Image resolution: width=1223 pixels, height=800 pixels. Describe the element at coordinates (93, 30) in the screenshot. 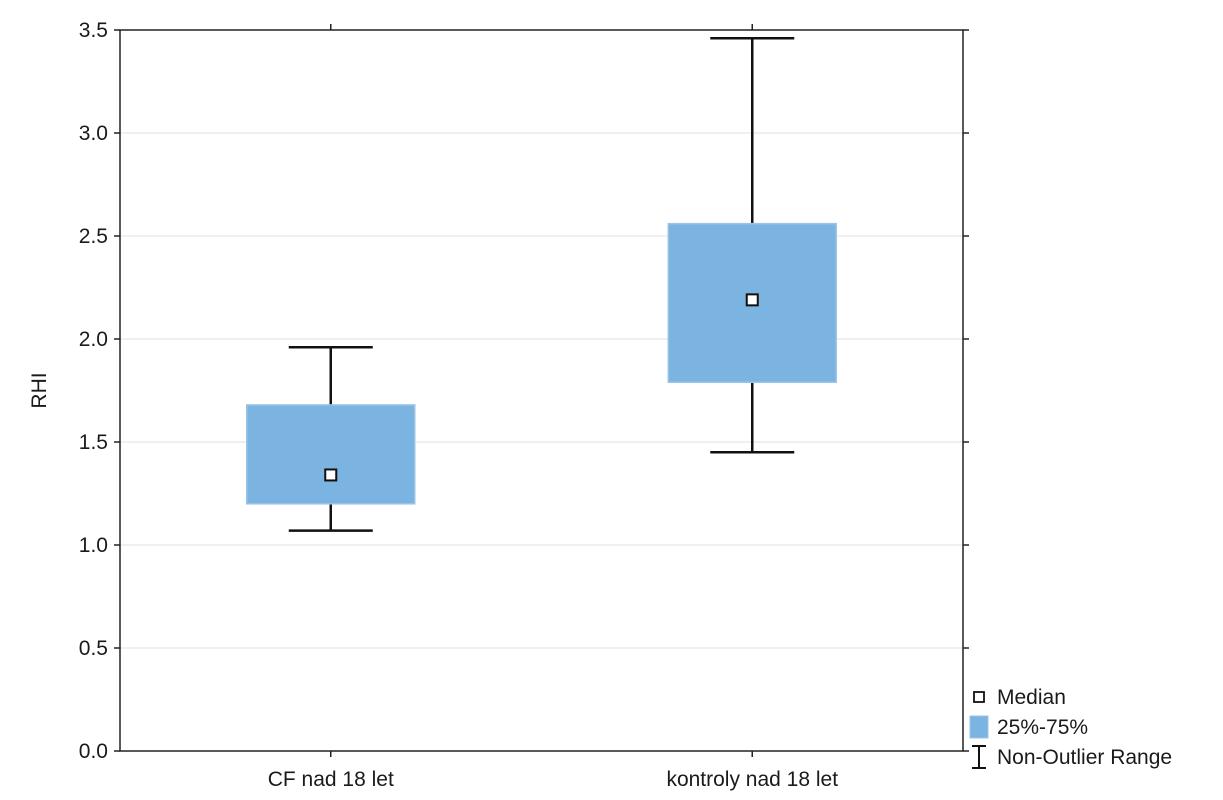

I see `y-tick-label: 3.5` at that location.